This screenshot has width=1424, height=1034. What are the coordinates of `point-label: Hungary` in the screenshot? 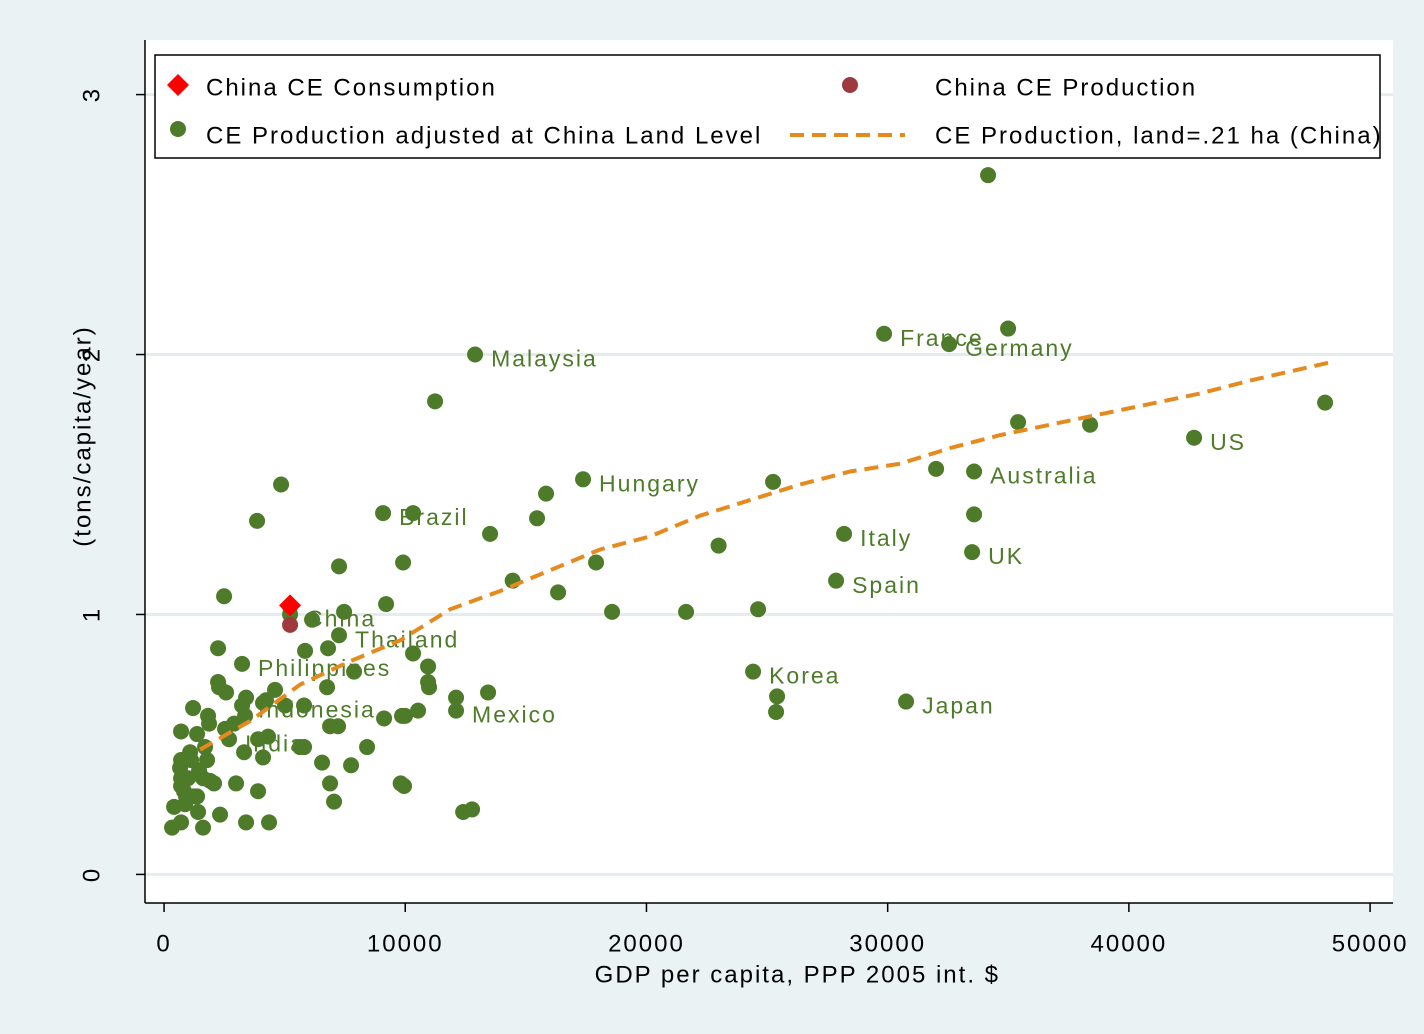 It's located at (649, 483).